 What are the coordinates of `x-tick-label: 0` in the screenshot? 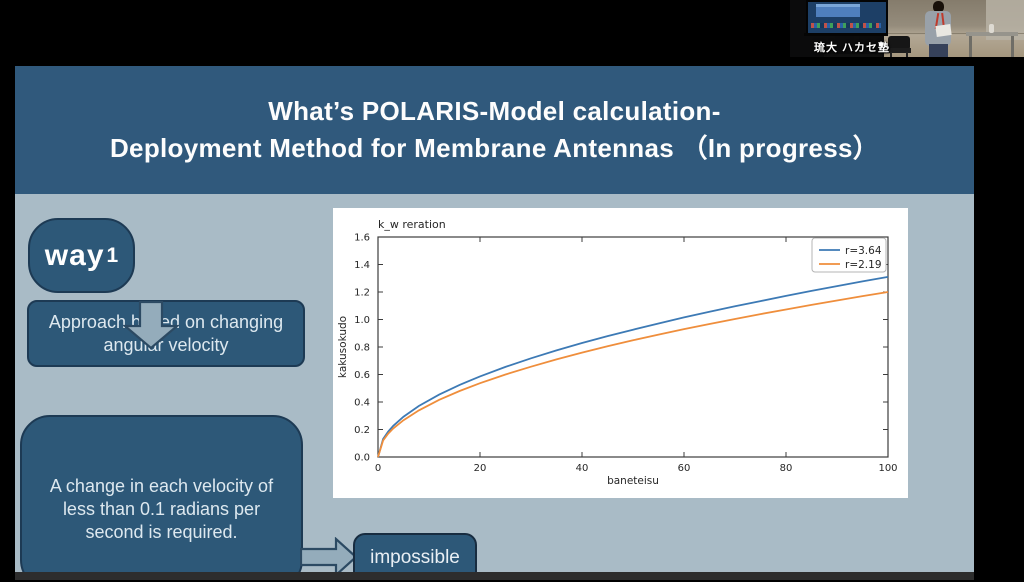 It's located at (378, 468).